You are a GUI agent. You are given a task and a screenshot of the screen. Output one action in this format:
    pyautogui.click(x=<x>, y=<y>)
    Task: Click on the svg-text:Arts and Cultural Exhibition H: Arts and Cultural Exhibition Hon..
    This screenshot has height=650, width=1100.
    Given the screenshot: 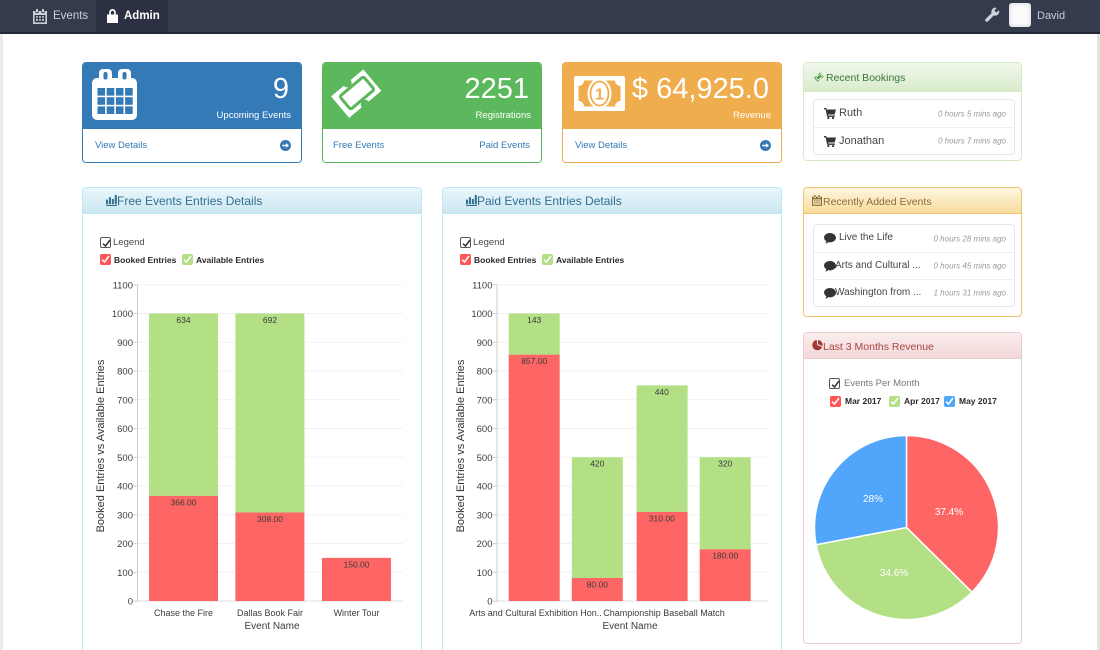 What is the action you would take?
    pyautogui.click(x=535, y=613)
    